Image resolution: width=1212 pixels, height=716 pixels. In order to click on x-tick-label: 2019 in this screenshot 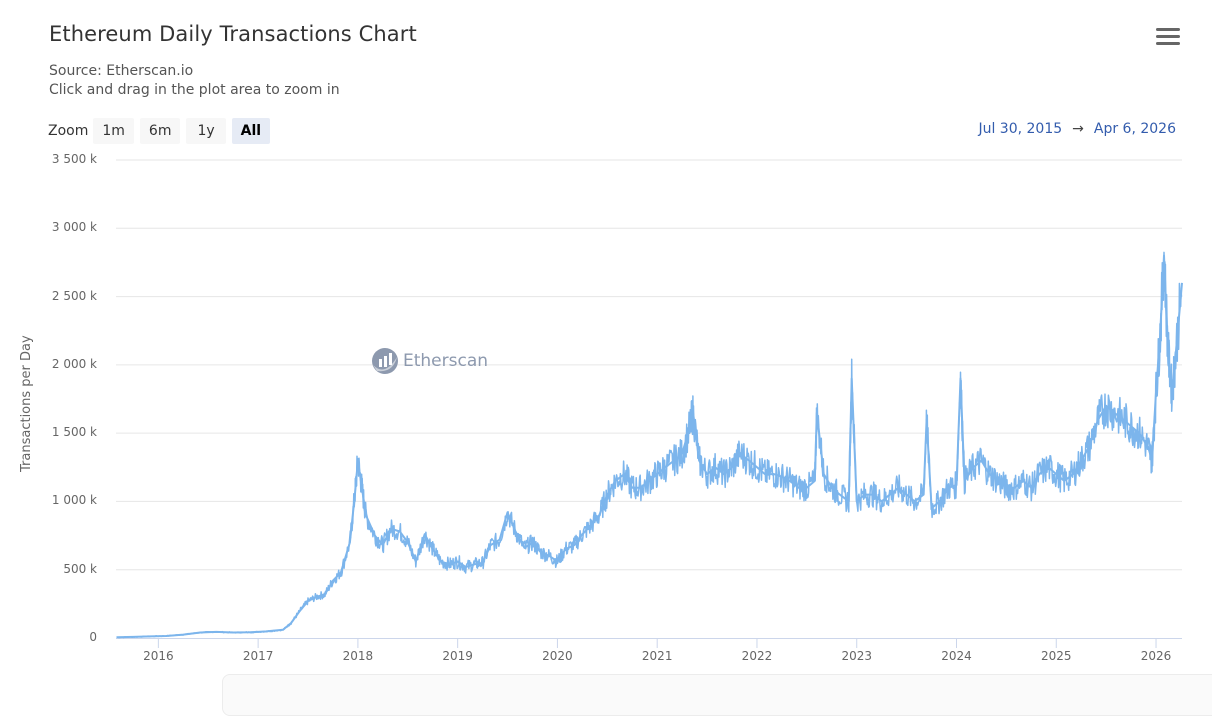, I will do `click(457, 656)`.